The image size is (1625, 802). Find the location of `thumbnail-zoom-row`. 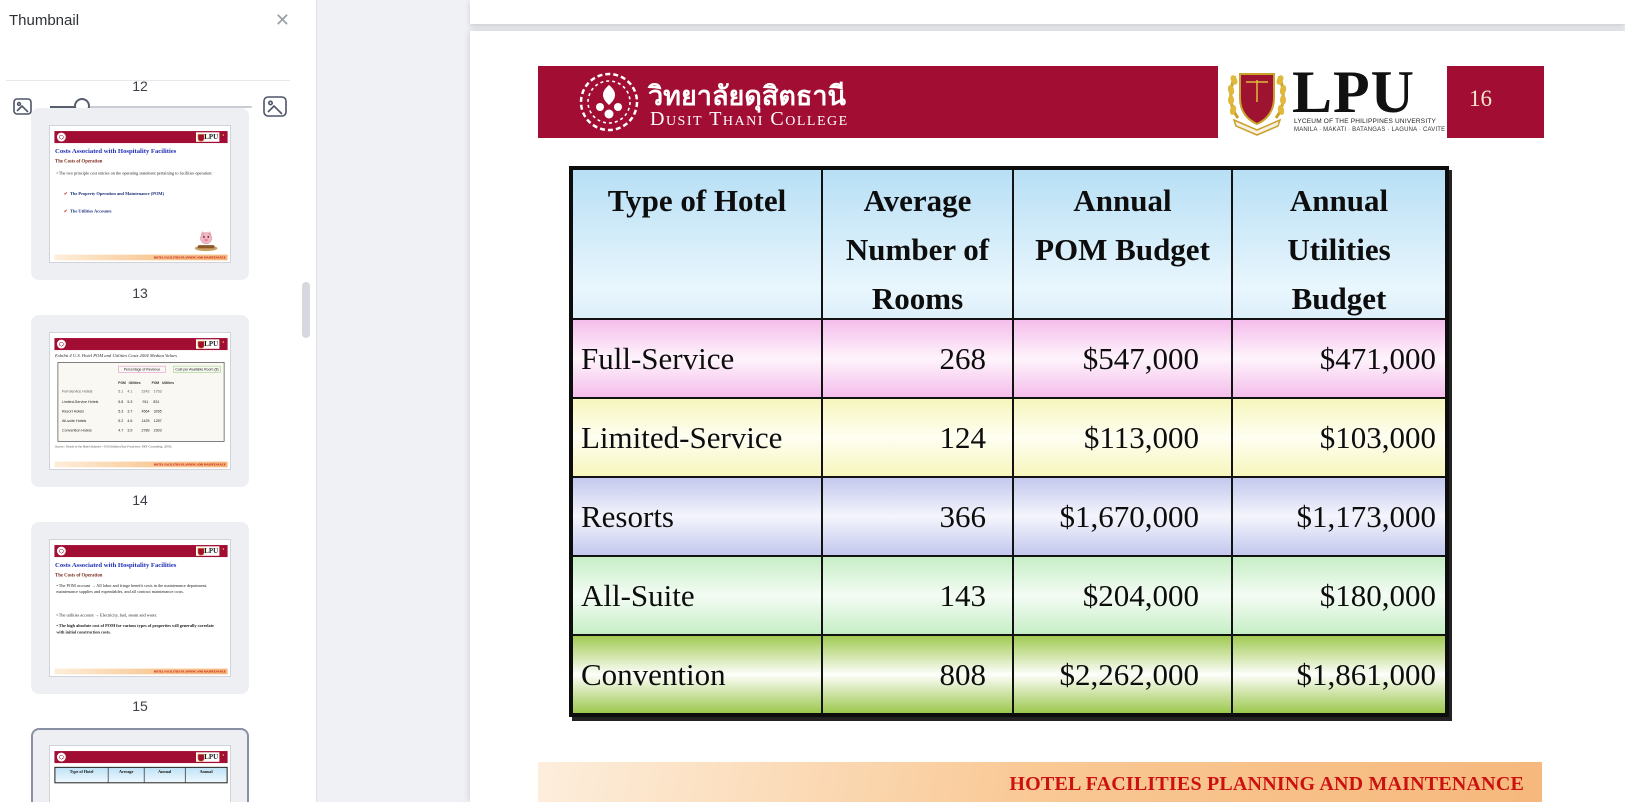

thumbnail-zoom-row is located at coordinates (158, 80).